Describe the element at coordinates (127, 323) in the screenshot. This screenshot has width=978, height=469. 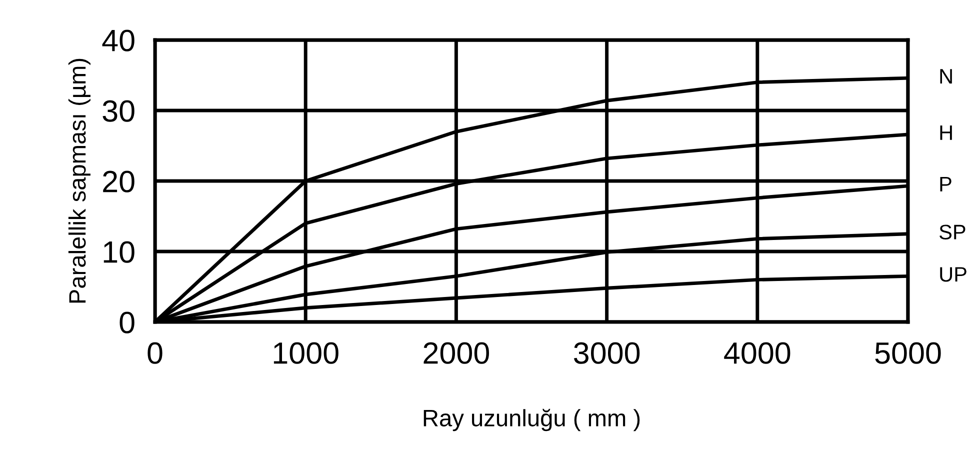
I see `y-tick-label: 0` at that location.